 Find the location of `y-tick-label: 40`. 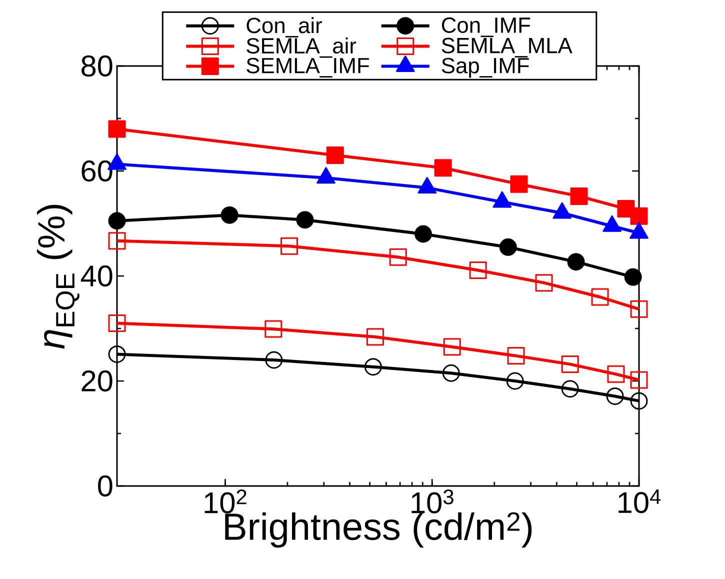

y-tick-label: 40 is located at coordinates (96, 276).